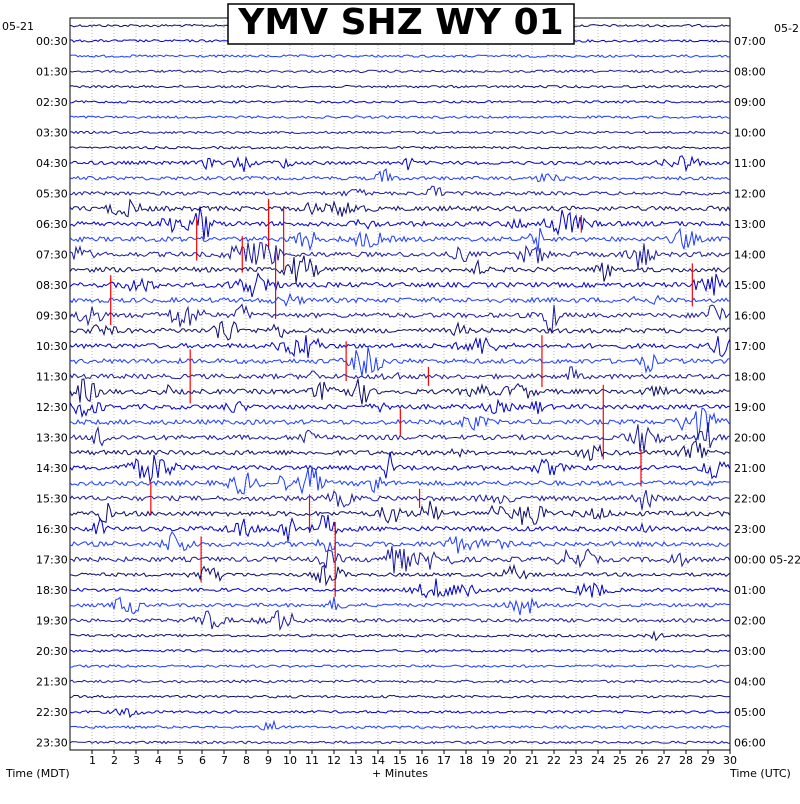  What do you see at coordinates (18, 26) in the screenshot?
I see `left-date-label: 05-21` at bounding box center [18, 26].